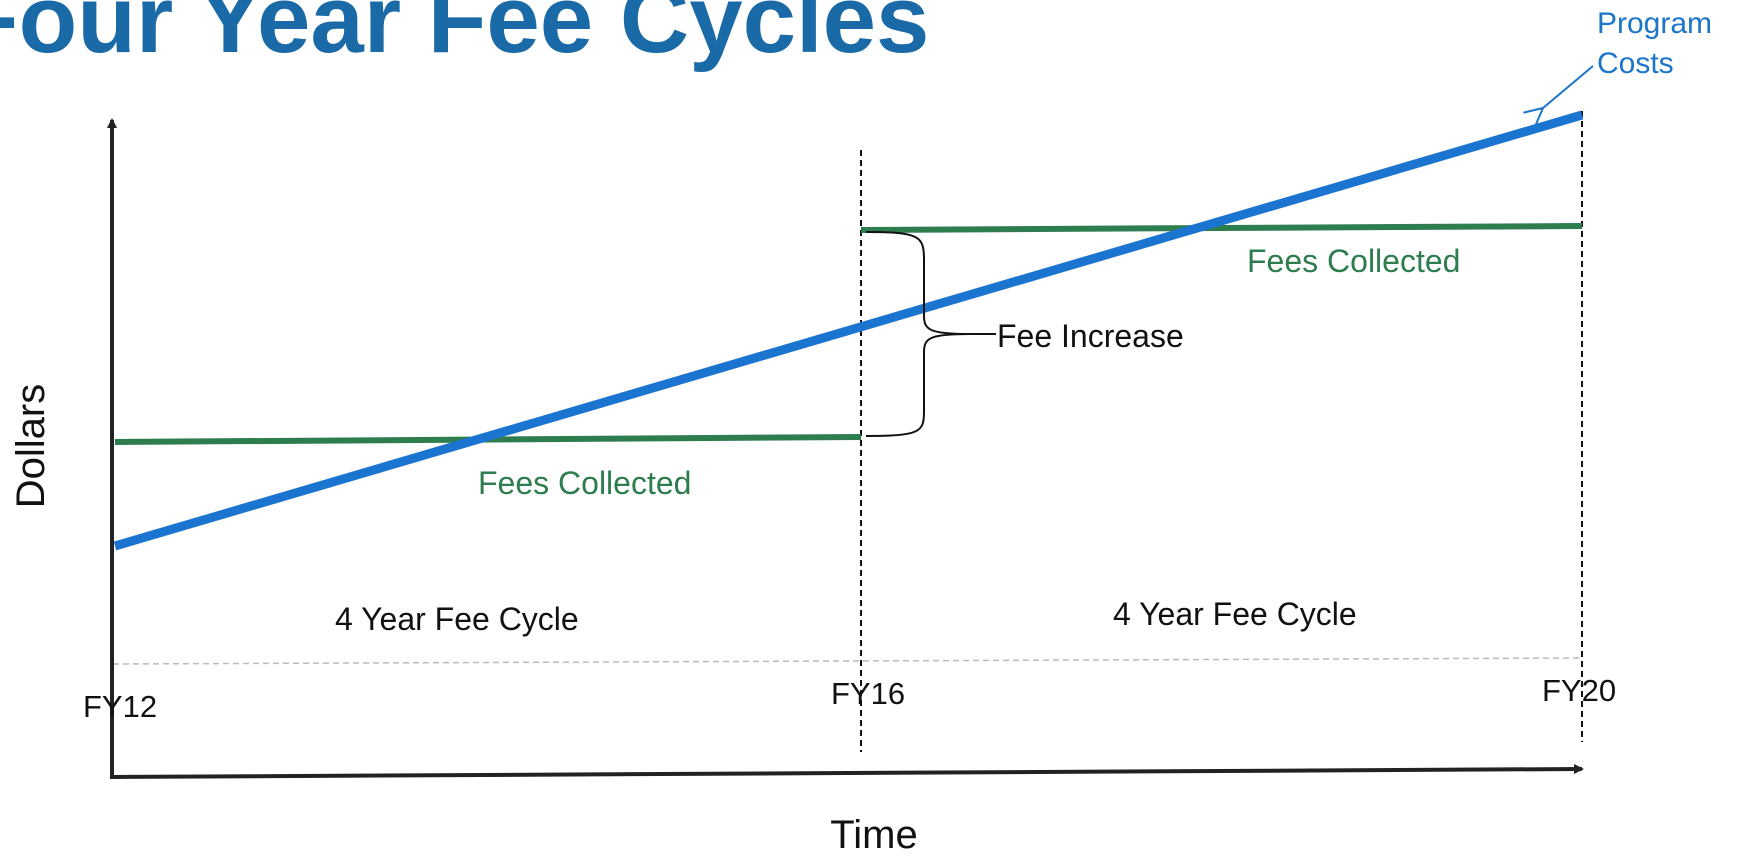 The width and height of the screenshot is (1745, 856). What do you see at coordinates (1579, 690) in the screenshot?
I see `x-tick-label: FY20` at bounding box center [1579, 690].